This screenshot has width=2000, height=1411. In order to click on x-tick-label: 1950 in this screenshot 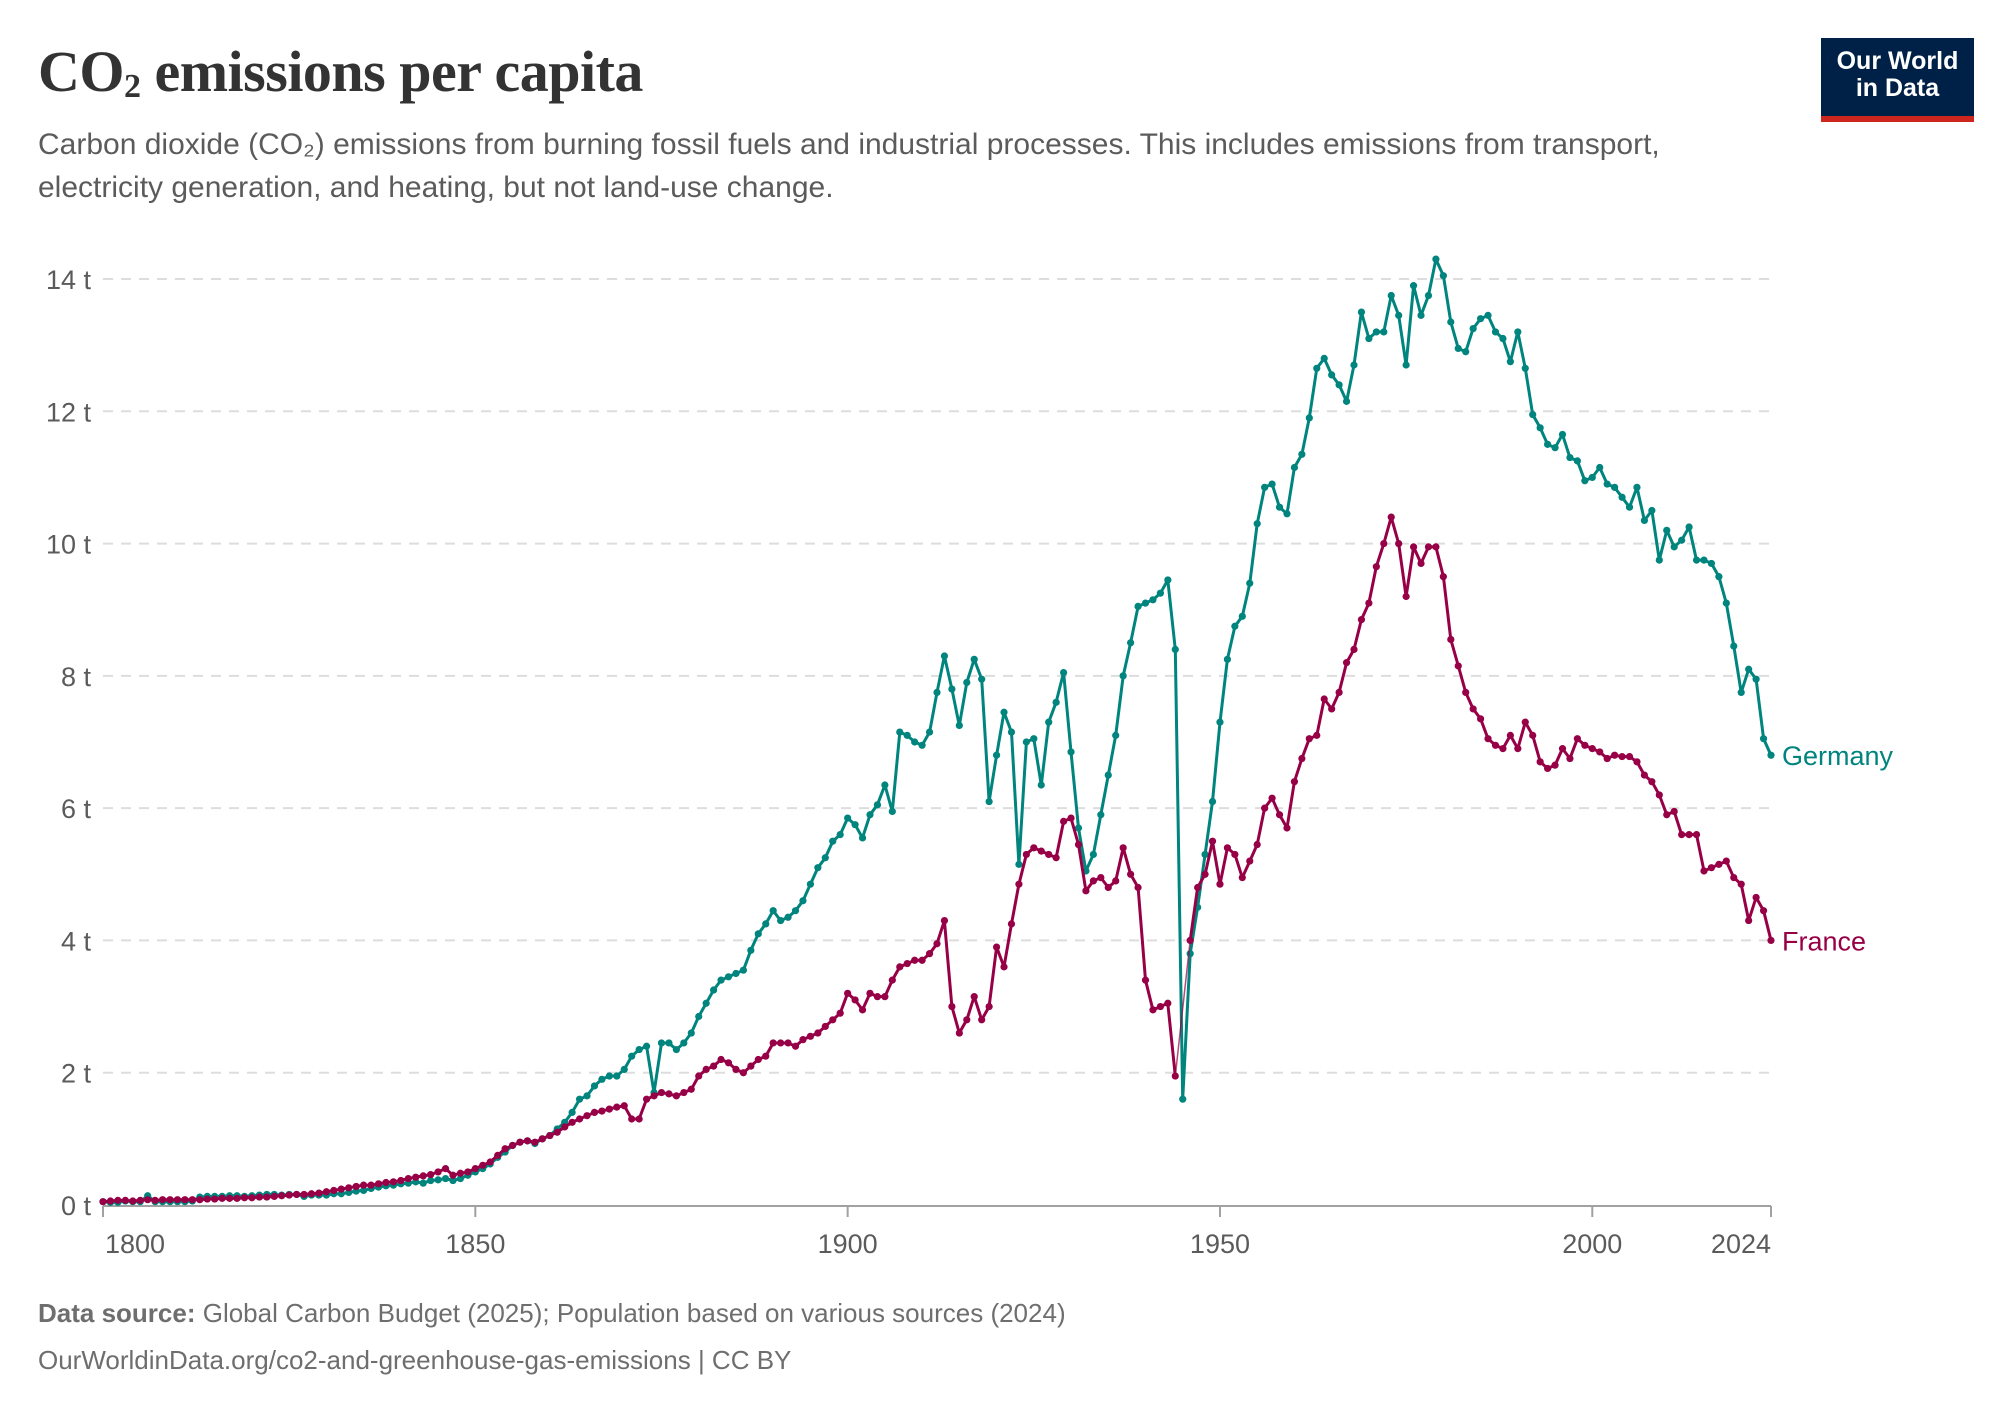, I will do `click(1220, 1244)`.